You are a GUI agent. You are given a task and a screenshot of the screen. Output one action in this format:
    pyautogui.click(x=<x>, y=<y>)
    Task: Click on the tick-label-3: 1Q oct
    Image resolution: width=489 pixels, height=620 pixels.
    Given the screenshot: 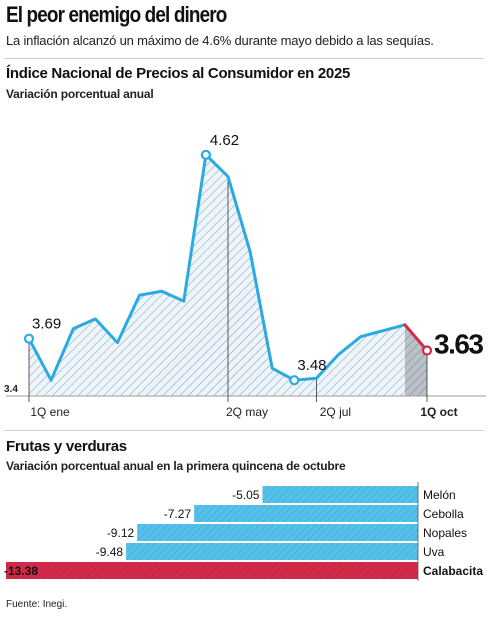 What is the action you would take?
    pyautogui.click(x=438, y=412)
    